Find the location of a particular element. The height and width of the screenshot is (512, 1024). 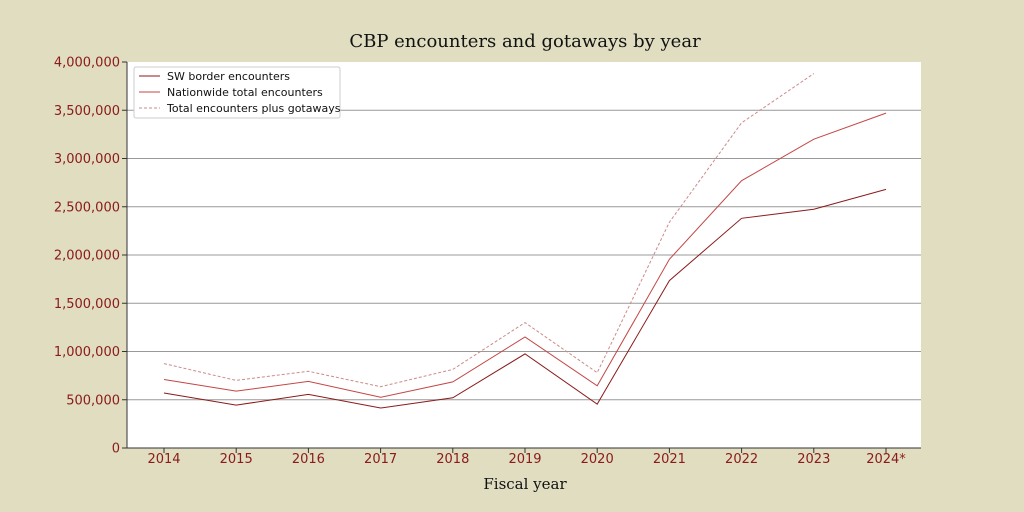

y-tick-label: 3,500,000 is located at coordinates (87, 111).